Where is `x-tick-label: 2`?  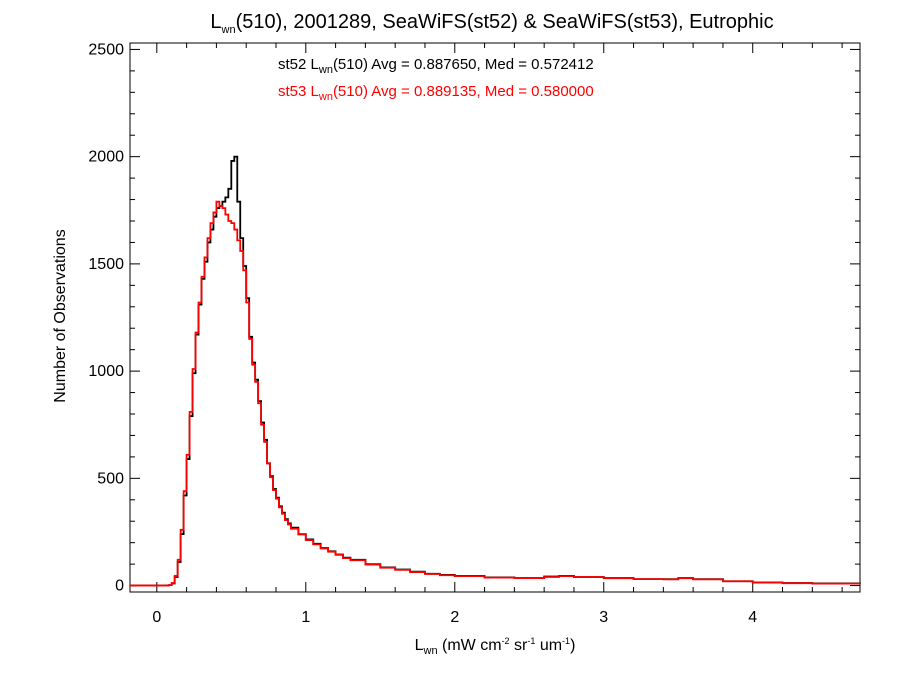 x-tick-label: 2 is located at coordinates (454, 617).